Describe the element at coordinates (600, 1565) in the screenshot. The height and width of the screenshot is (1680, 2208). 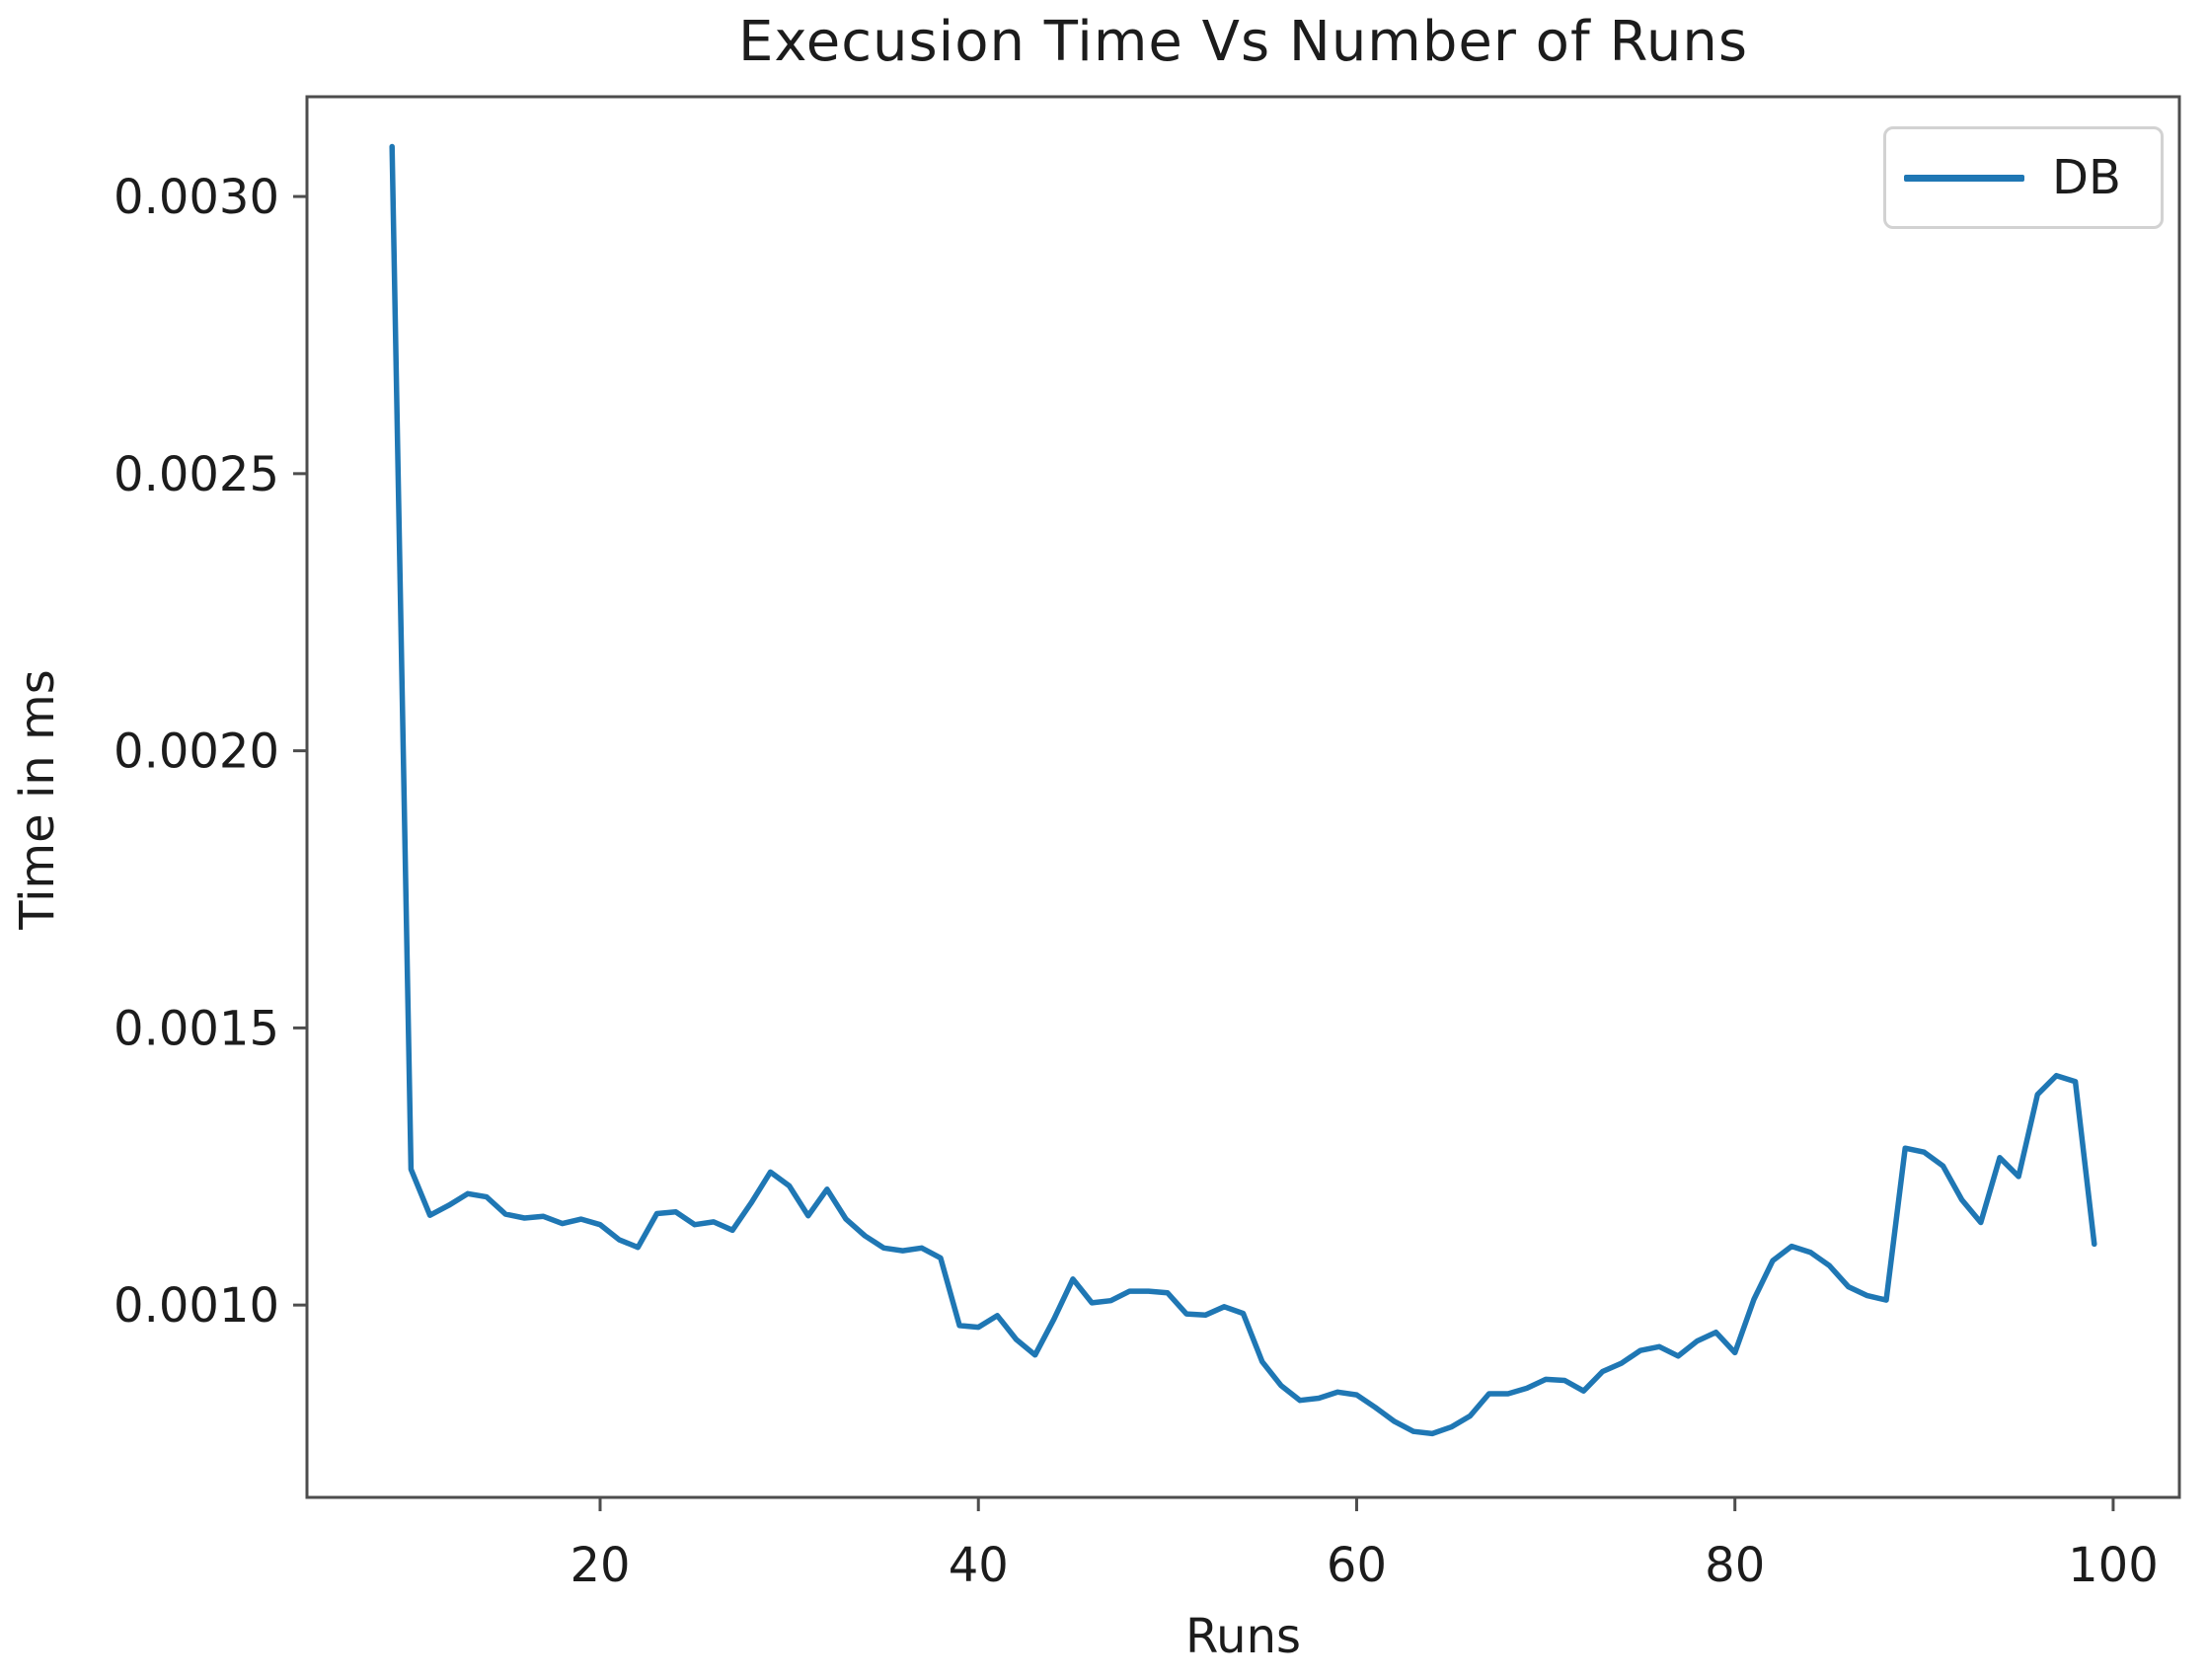
I see `x-tick-label: 20` at that location.